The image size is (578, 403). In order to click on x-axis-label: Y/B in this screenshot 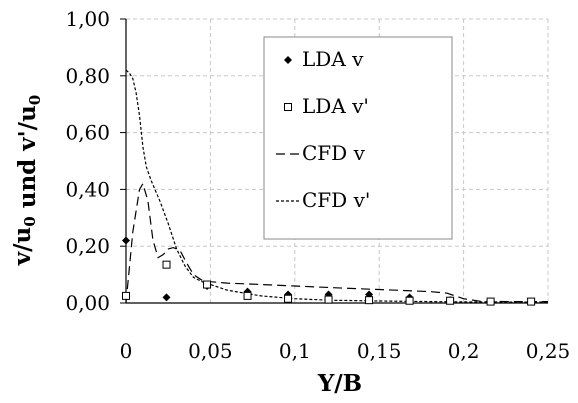, I will do `click(339, 383)`.